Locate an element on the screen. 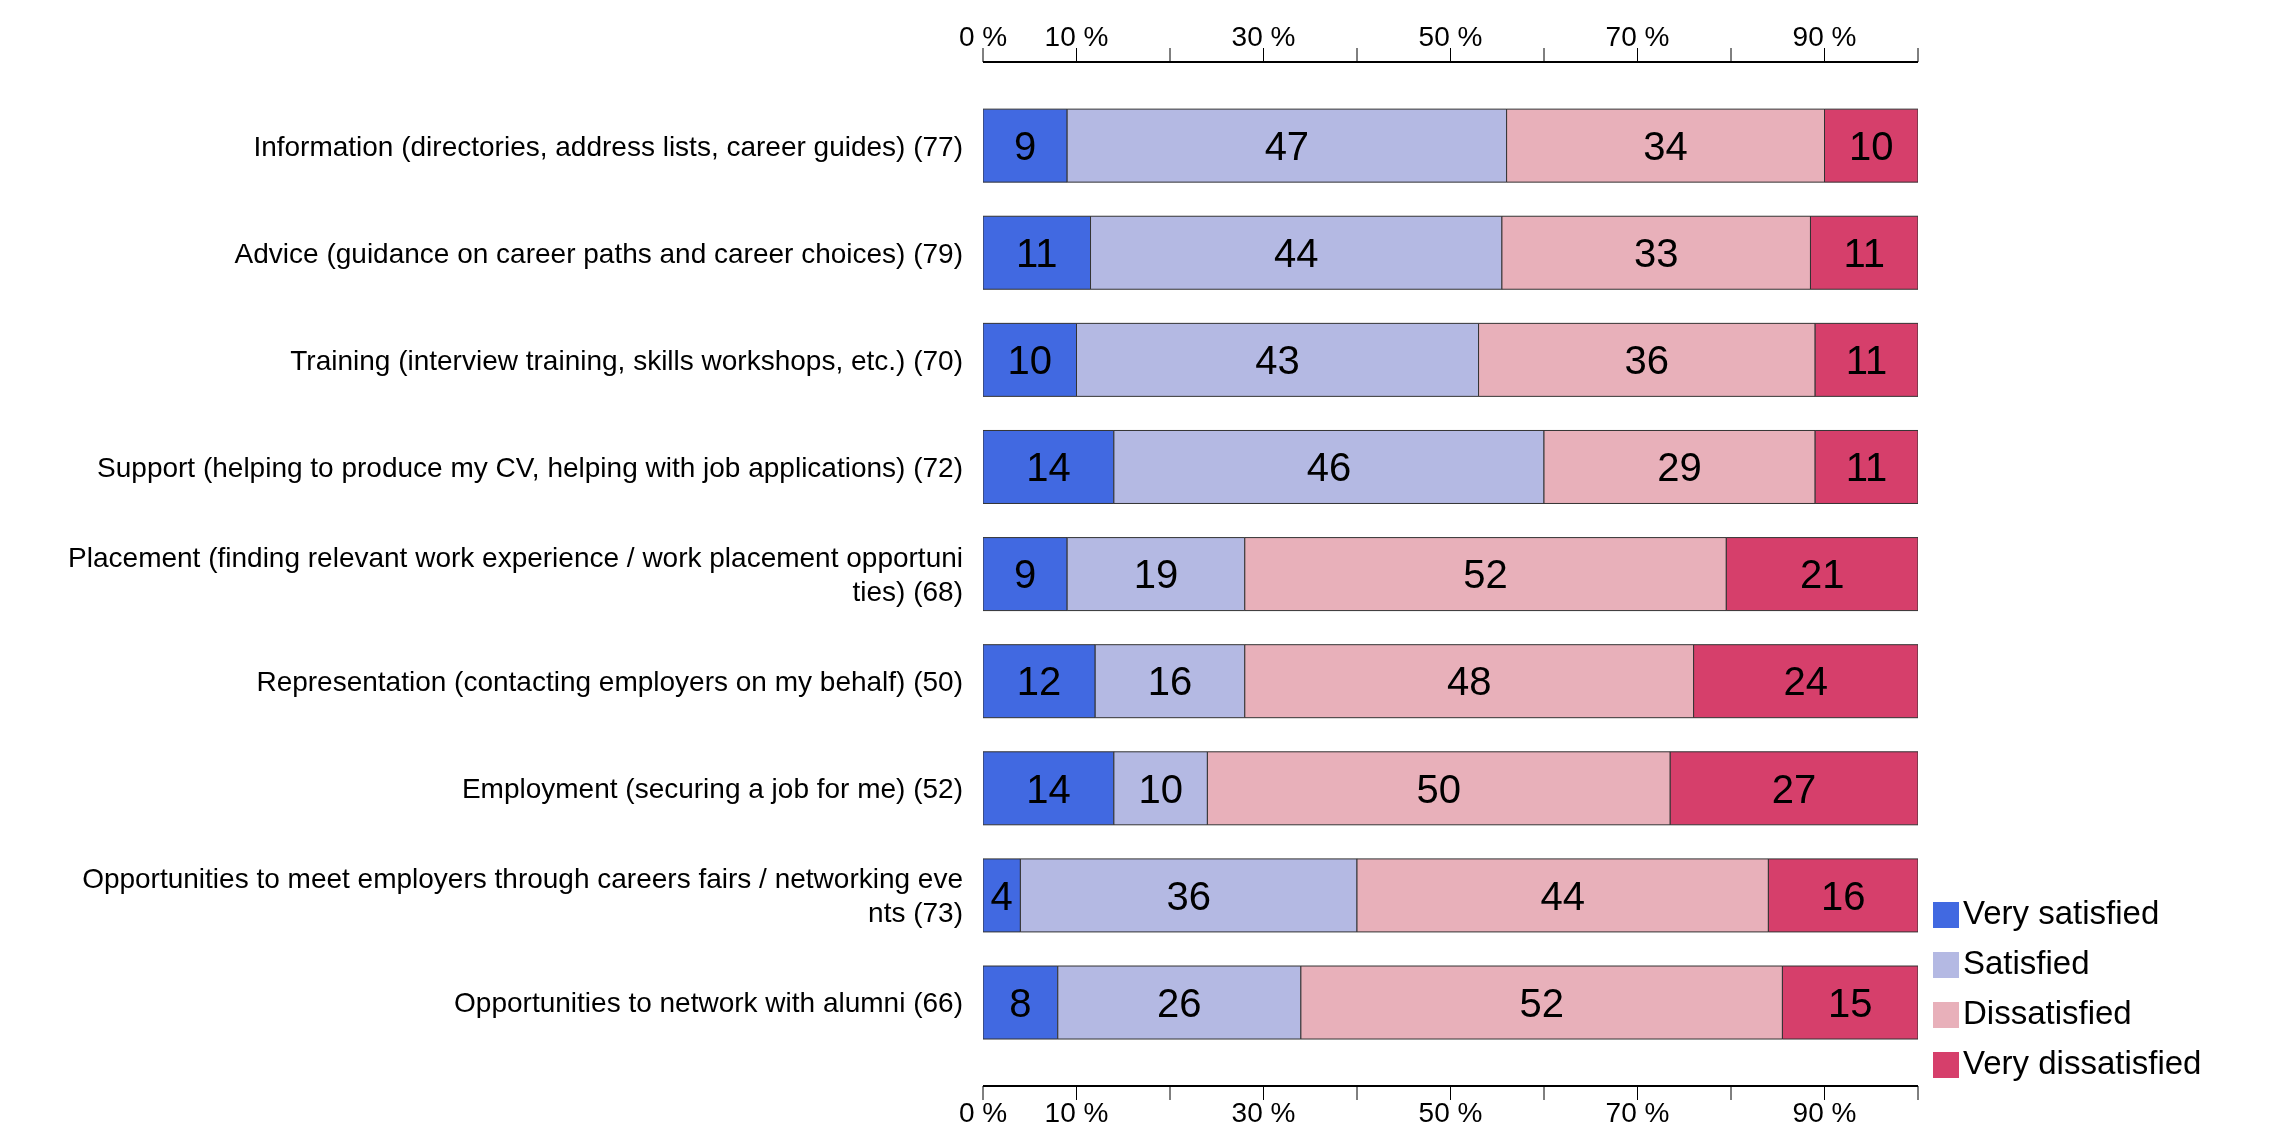 This screenshot has height=1144, width=2276. x2-tick-label: 50 % is located at coordinates (1450, 36).